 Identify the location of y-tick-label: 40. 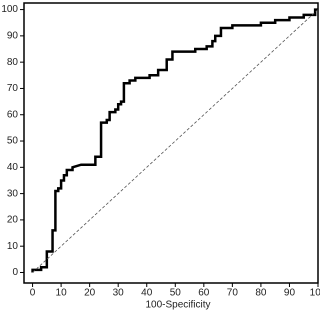
(13, 167).